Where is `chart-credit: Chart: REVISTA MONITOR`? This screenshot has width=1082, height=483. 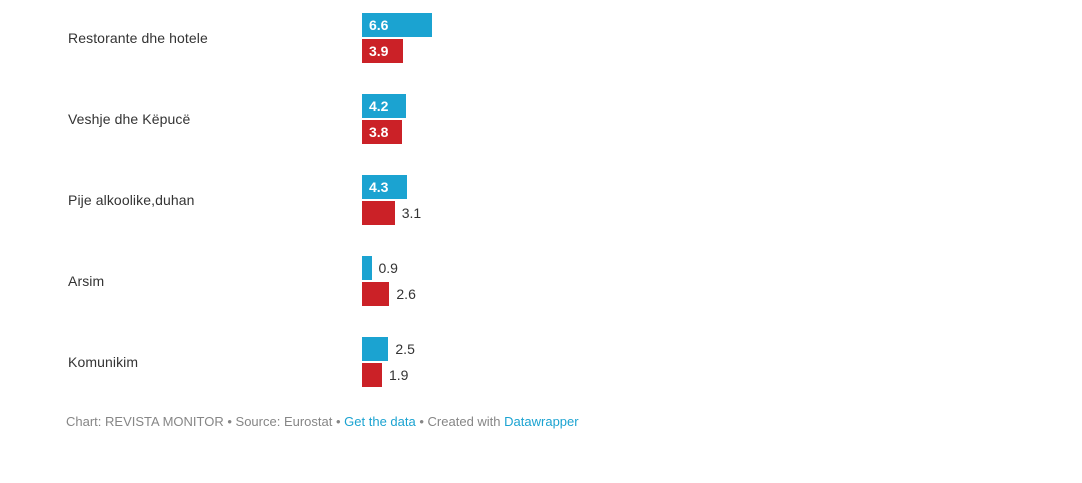 chart-credit: Chart: REVISTA MONITOR is located at coordinates (145, 421).